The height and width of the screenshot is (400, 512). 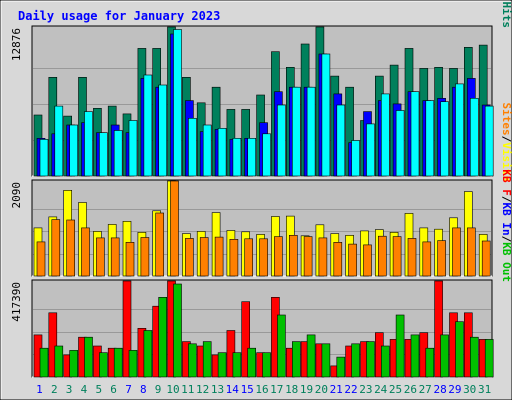 I want to click on xtick-day-4: 4, so click(x=84, y=389).